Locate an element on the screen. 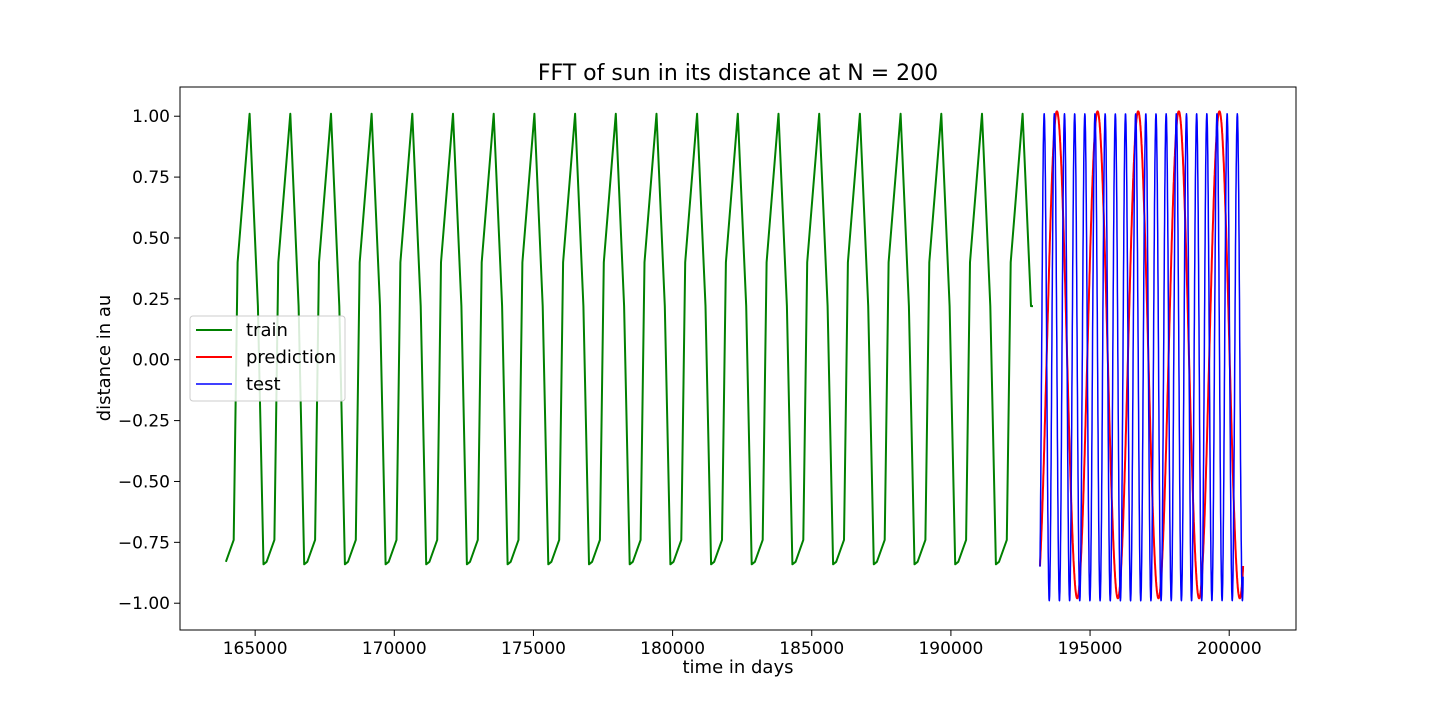  y-tick-label: −0.25 is located at coordinates (144, 422).